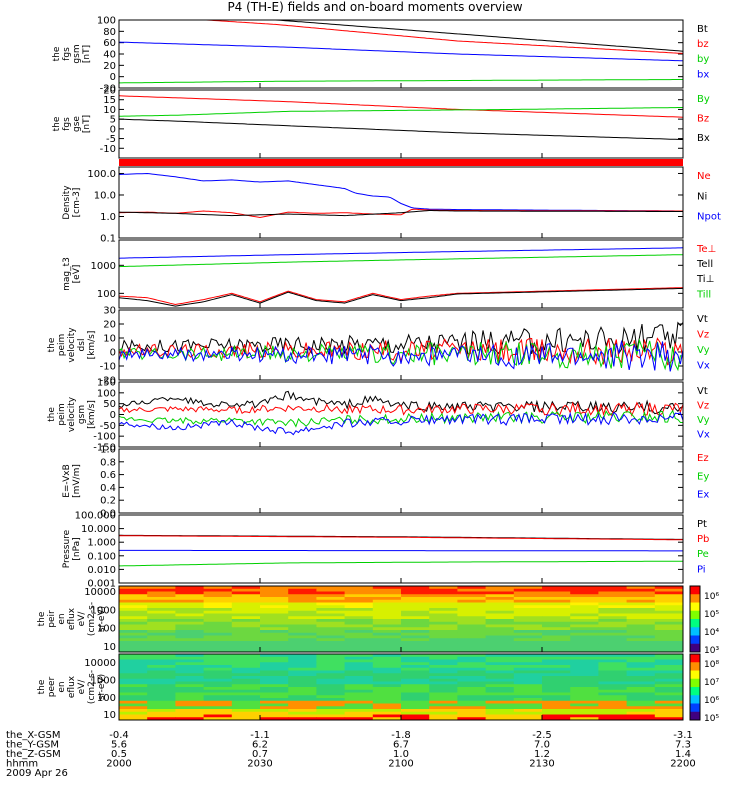 This screenshot has width=750, height=800. Describe the element at coordinates (101, 174) in the screenshot. I see `y-tick-label: 100.0` at that location.